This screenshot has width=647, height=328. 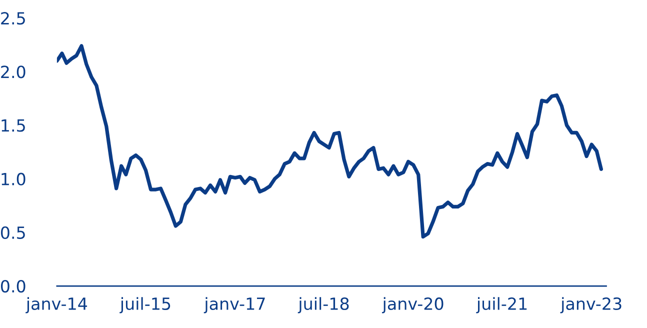 I want to click on x-tick-label: janv-17, so click(x=234, y=305).